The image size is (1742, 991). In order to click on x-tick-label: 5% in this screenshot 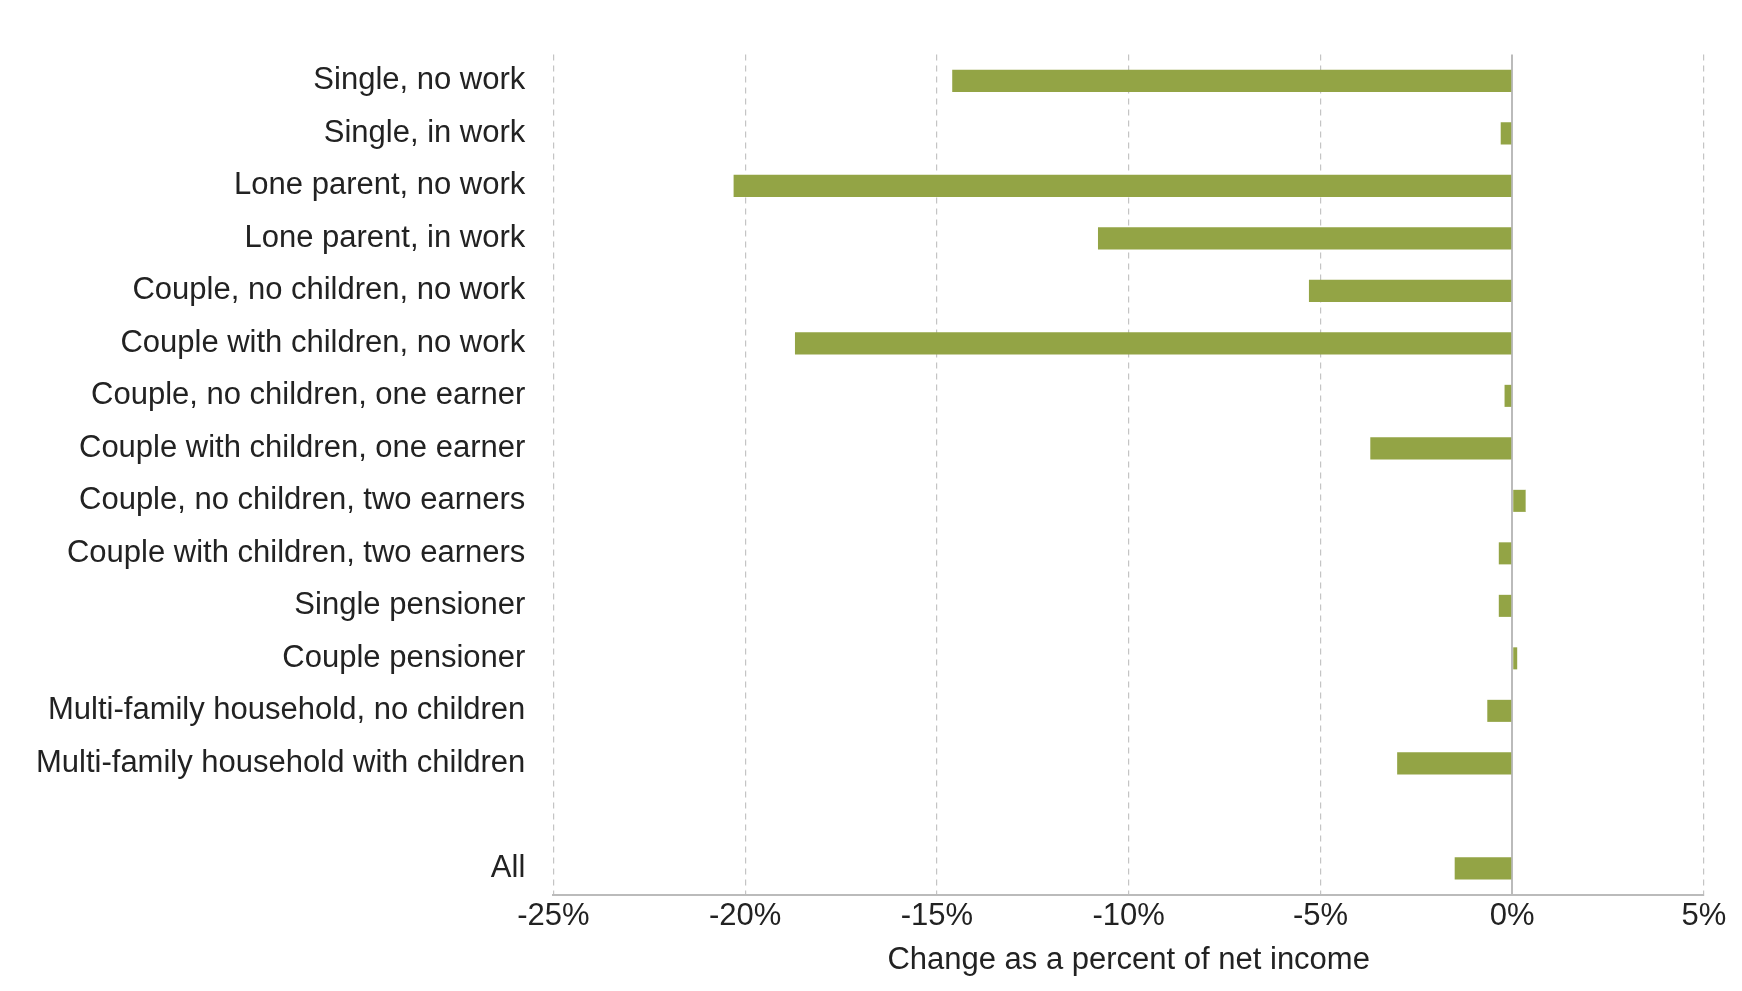, I will do `click(1704, 914)`.